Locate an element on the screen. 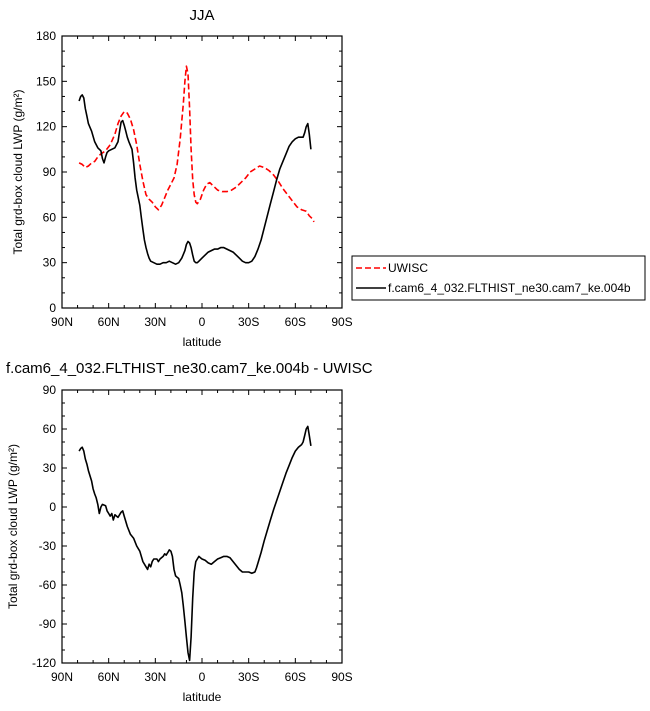 Image resolution: width=650 pixels, height=711 pixels. series-line-difference is located at coordinates (195, 543).